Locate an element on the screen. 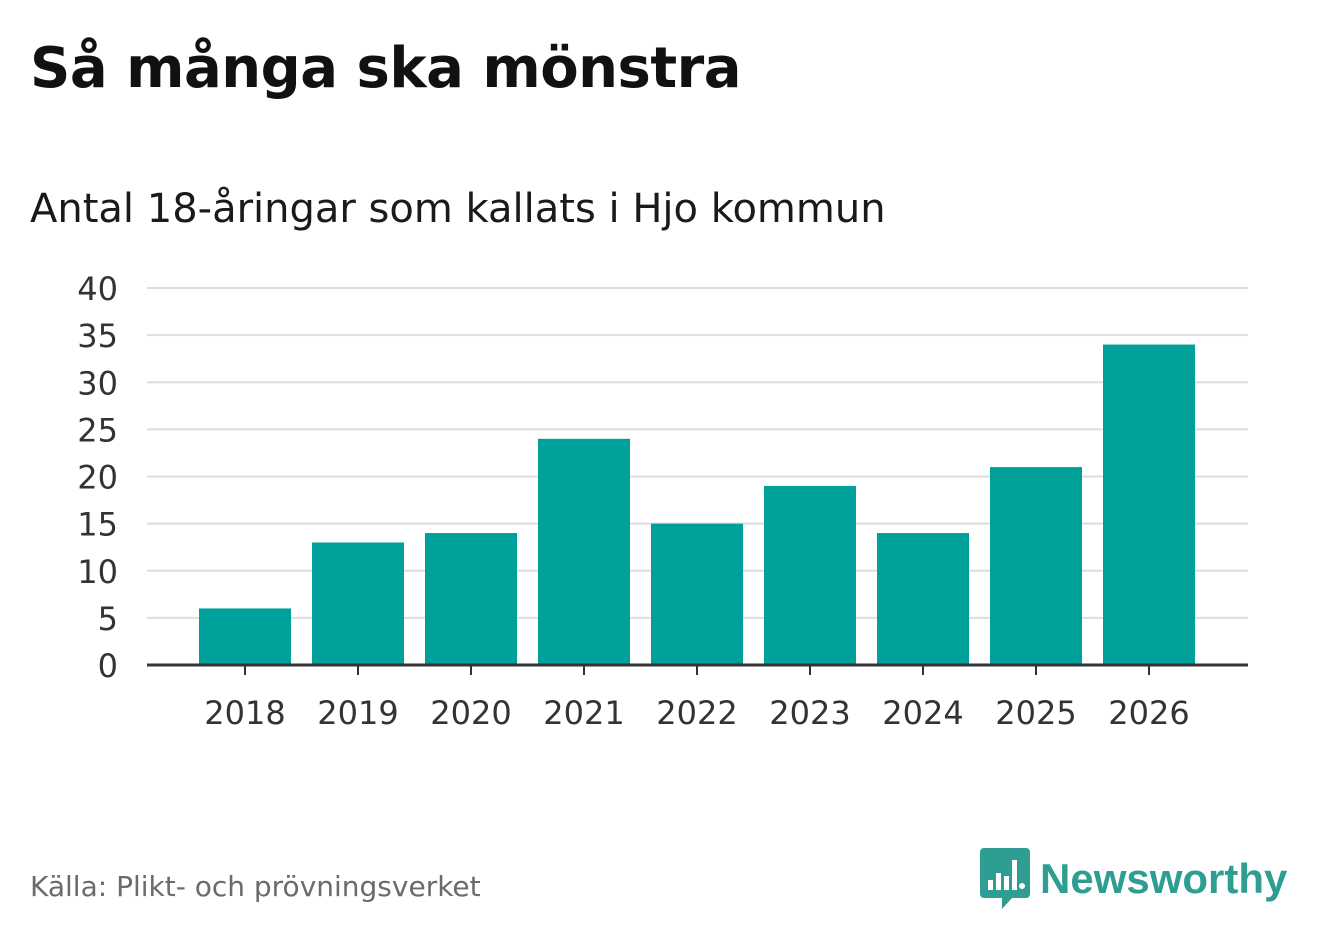 This screenshot has width=1322, height=939. x-tick-label: 2020 is located at coordinates (470, 713).